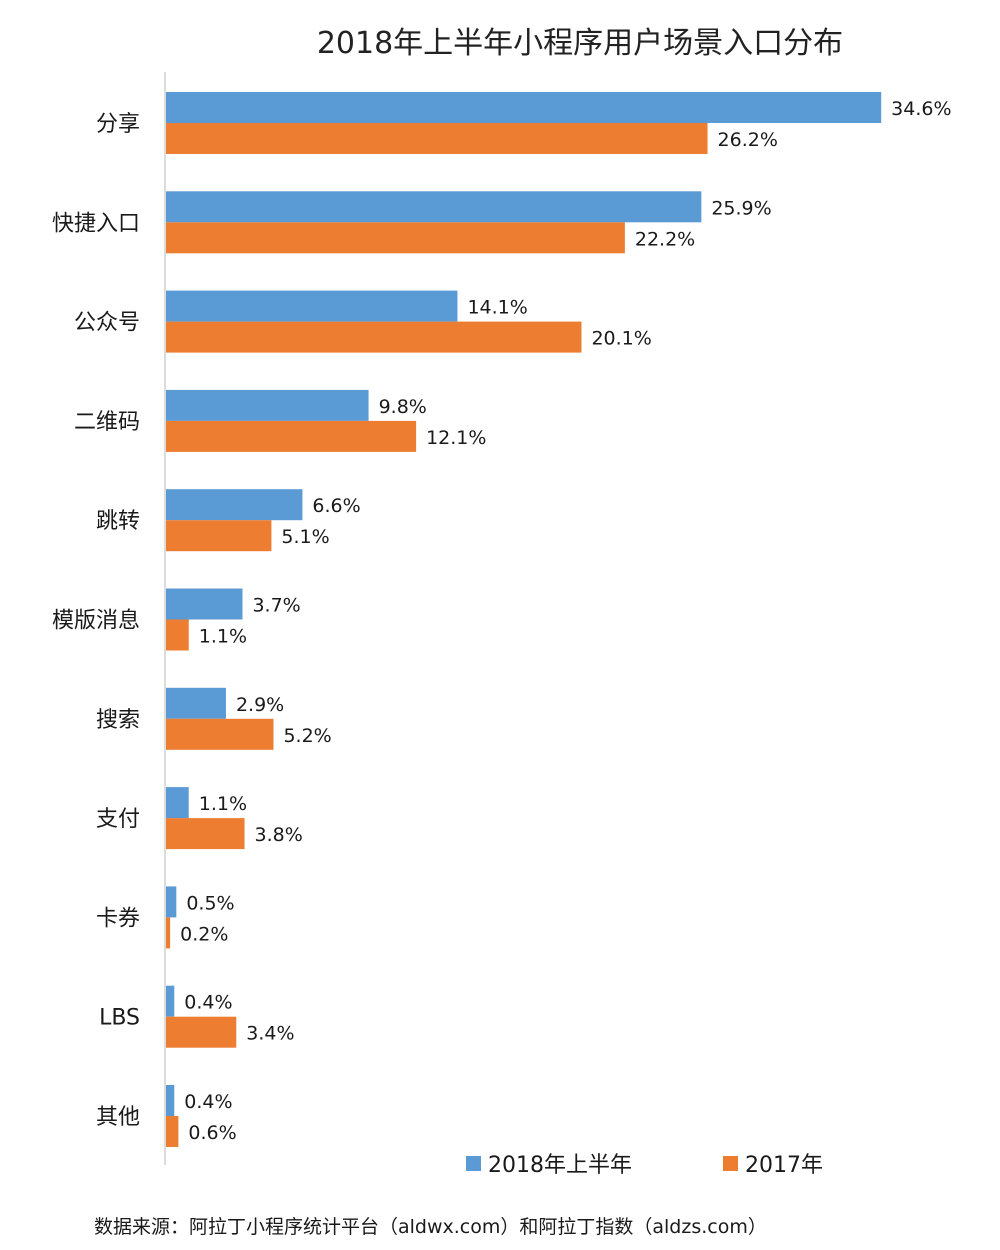 This screenshot has width=1000, height=1250. What do you see at coordinates (279, 835) in the screenshot?
I see `data-label: 3.8%` at bounding box center [279, 835].